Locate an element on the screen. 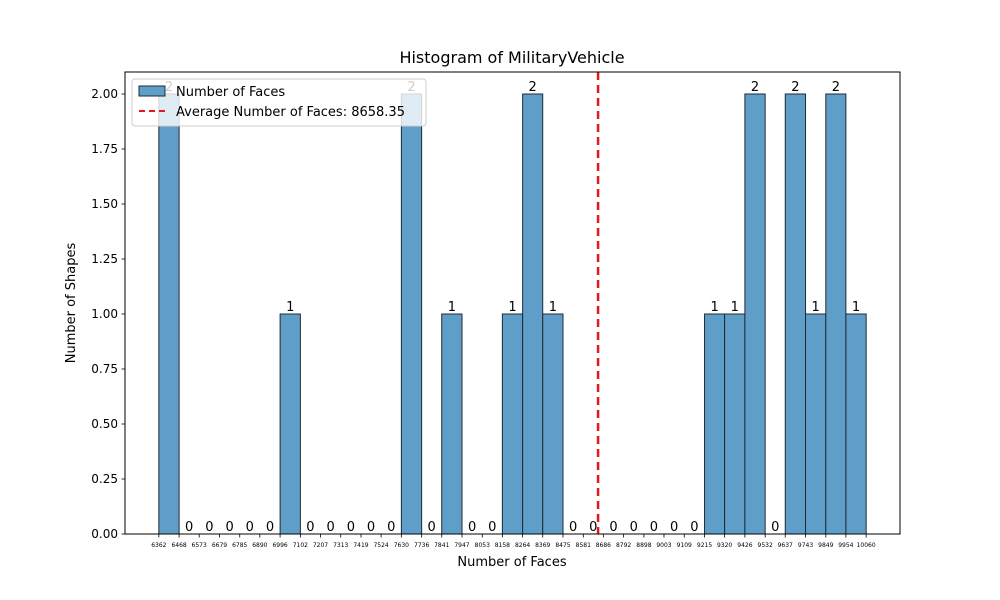 Image resolution: width=1000 pixels, height=600 pixels. x-tick-label: 9637 is located at coordinates (785, 545).